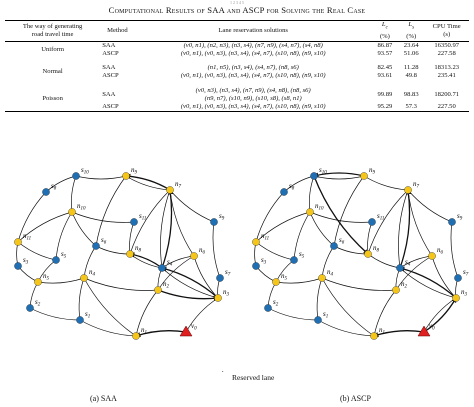  I want to click on graph-node-n1, so click(136, 336).